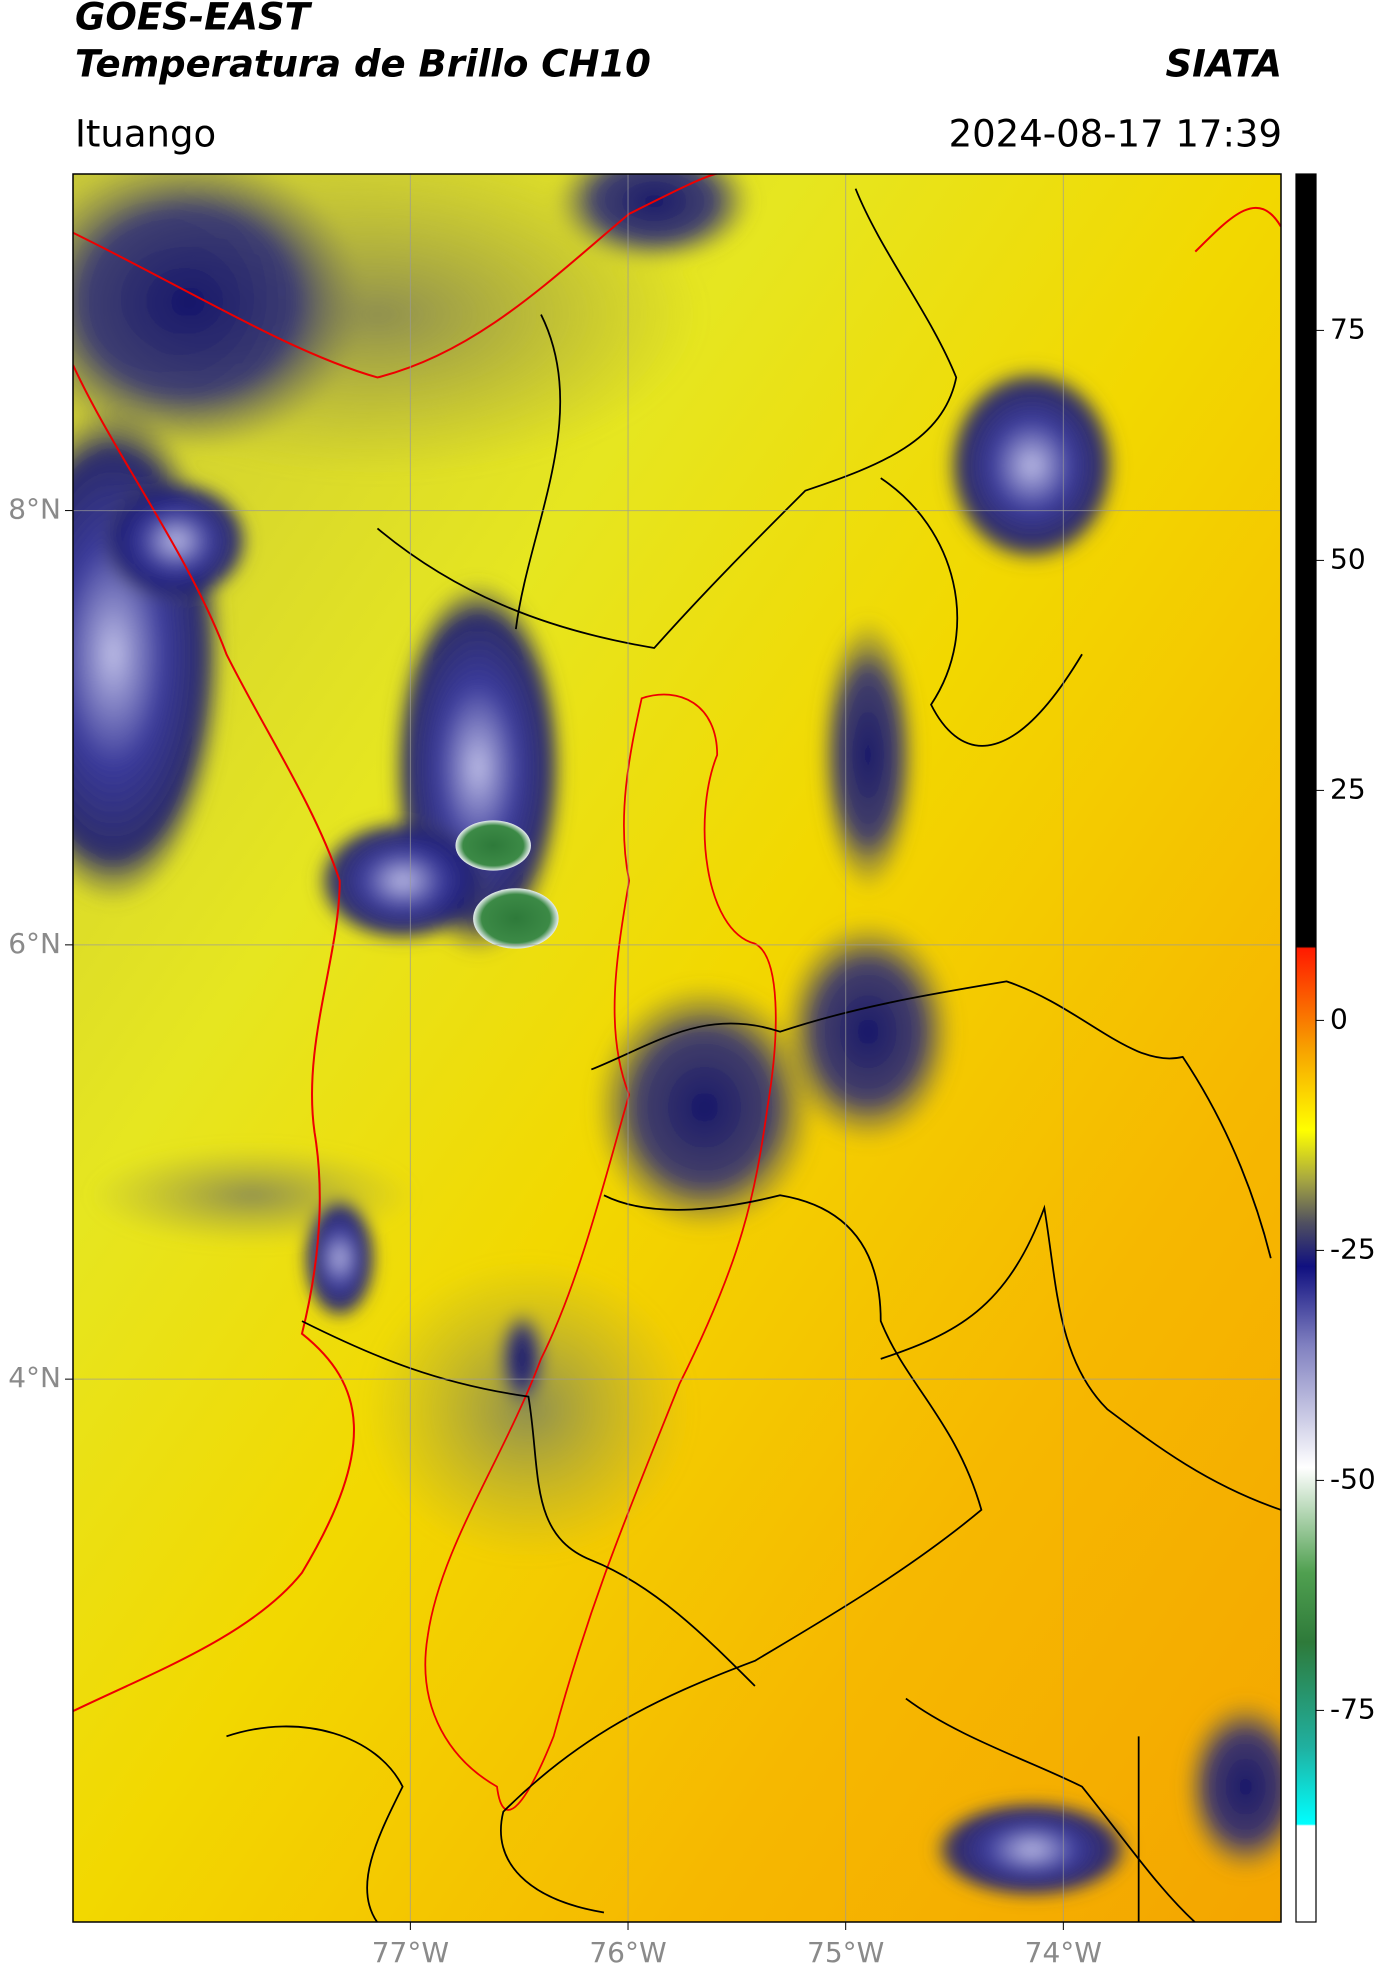  Describe the element at coordinates (1306, 1048) in the screenshot. I see `colorbar` at that location.